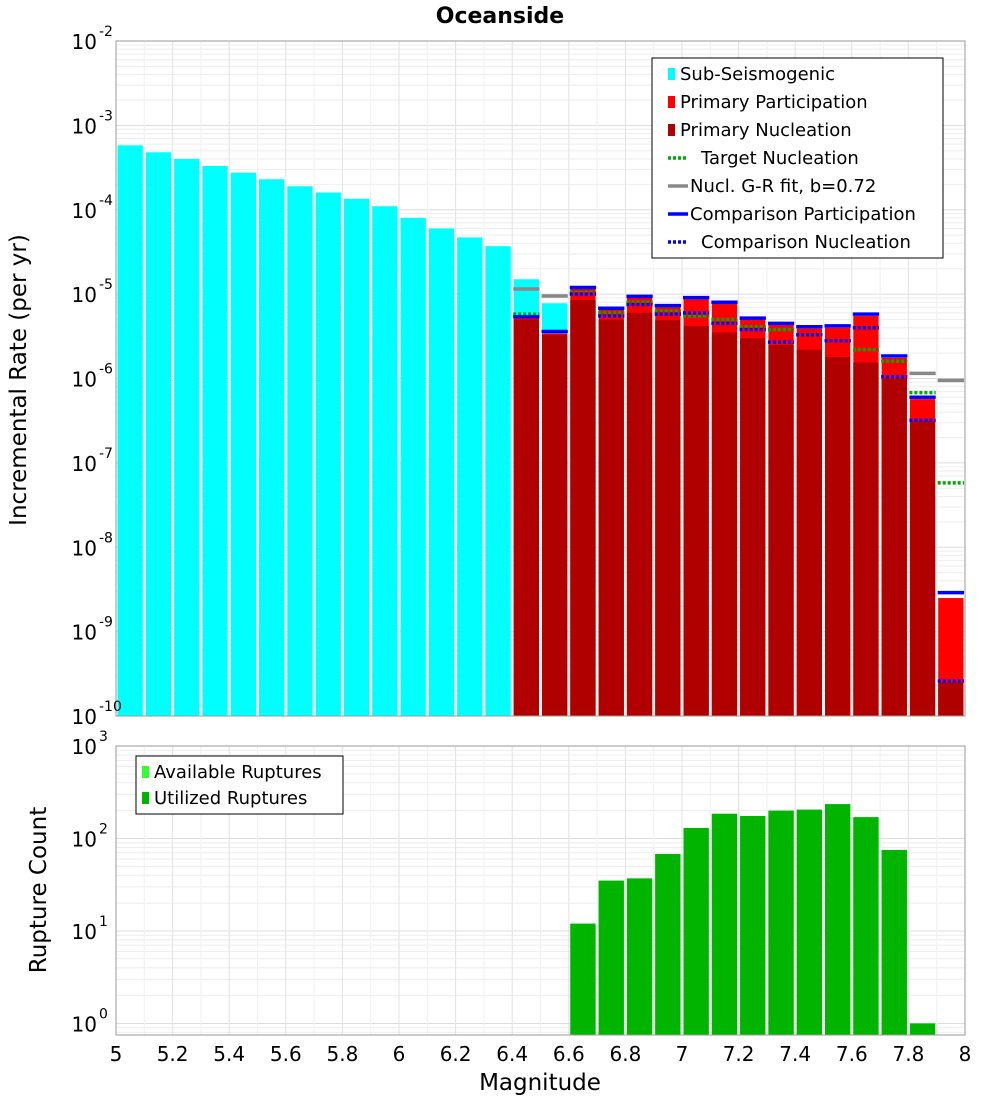  What do you see at coordinates (84, 932) in the screenshot?
I see `bottom-y-tick-label-1: 10` at bounding box center [84, 932].